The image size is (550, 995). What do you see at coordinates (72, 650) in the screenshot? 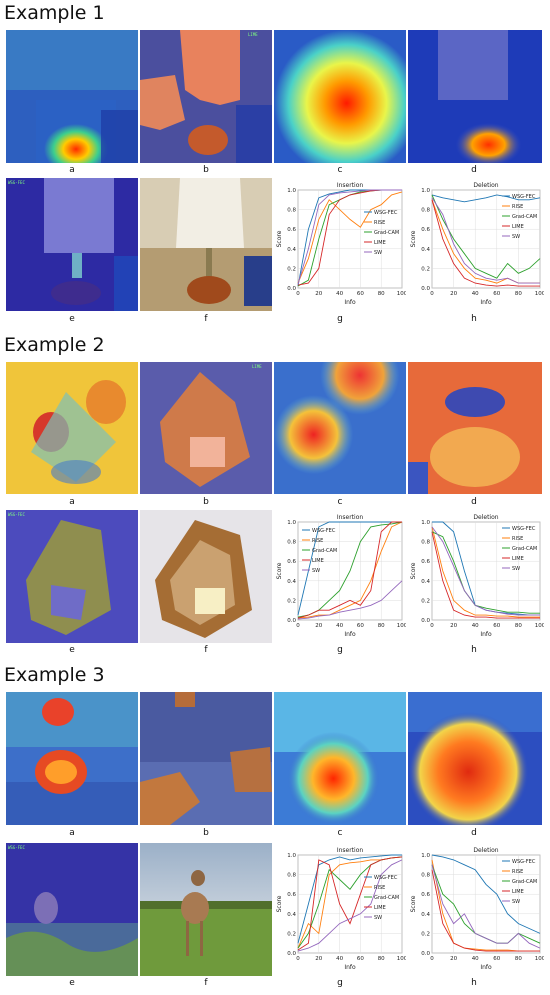
I see `example-2-caption-e: e` at bounding box center [72, 650].